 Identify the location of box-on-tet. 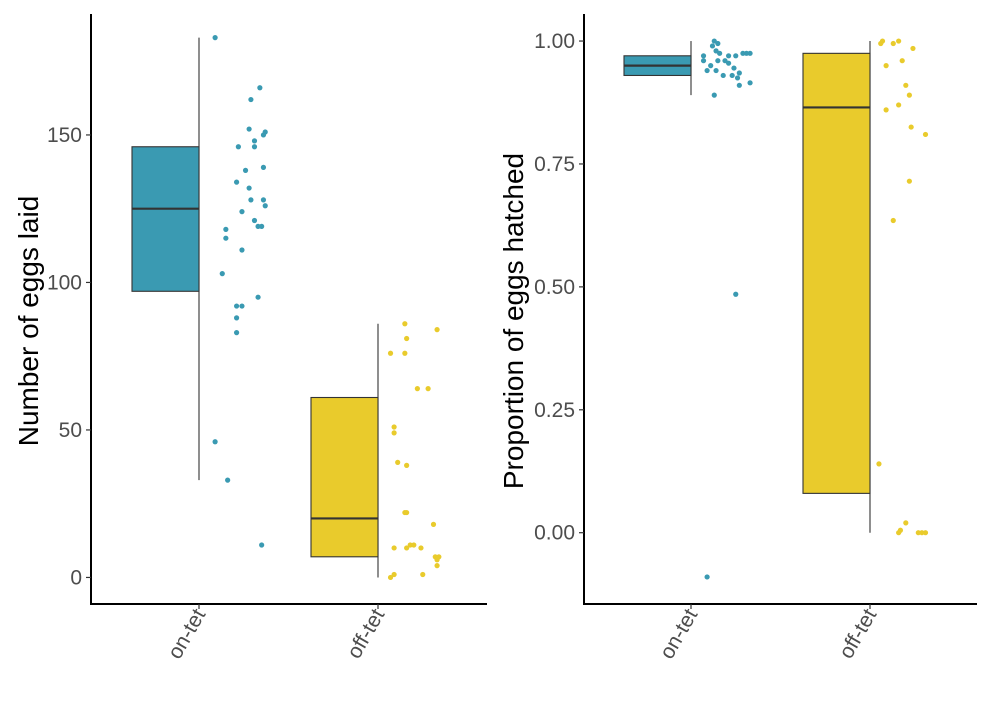
(165, 219).